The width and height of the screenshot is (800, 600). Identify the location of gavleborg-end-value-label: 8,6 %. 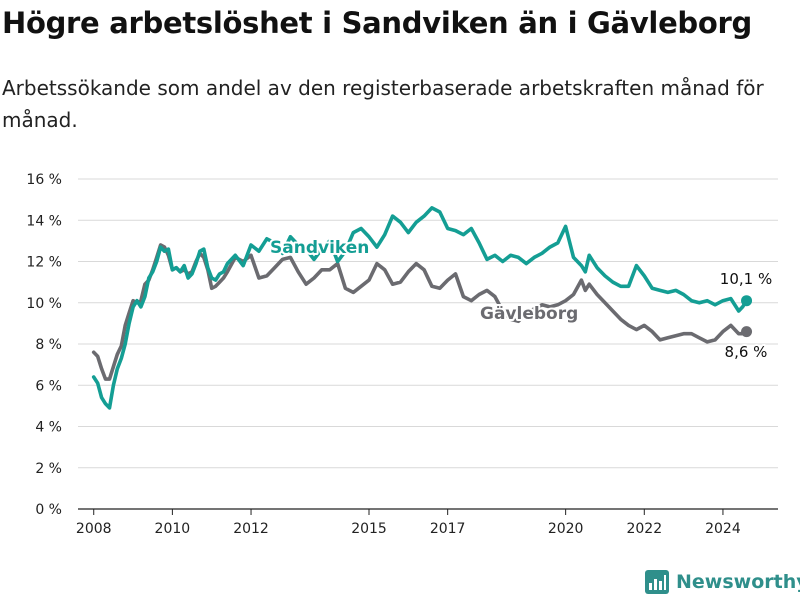
(746, 352).